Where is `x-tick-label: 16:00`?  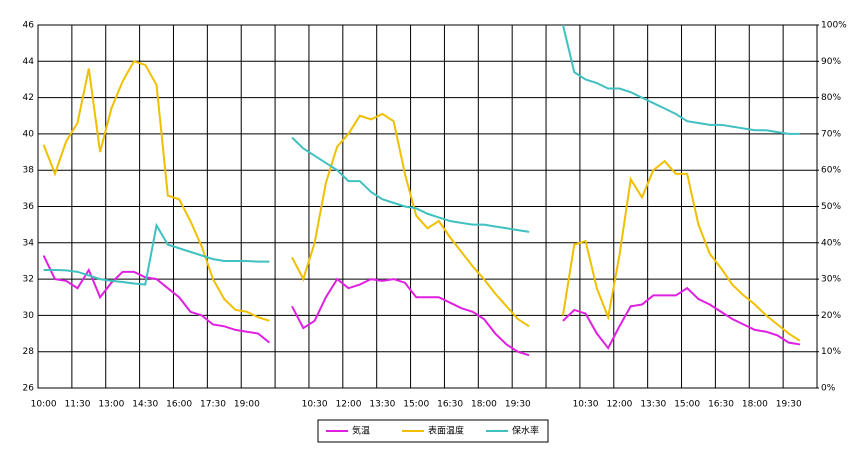
x-tick-label: 16:00 is located at coordinates (179, 405).